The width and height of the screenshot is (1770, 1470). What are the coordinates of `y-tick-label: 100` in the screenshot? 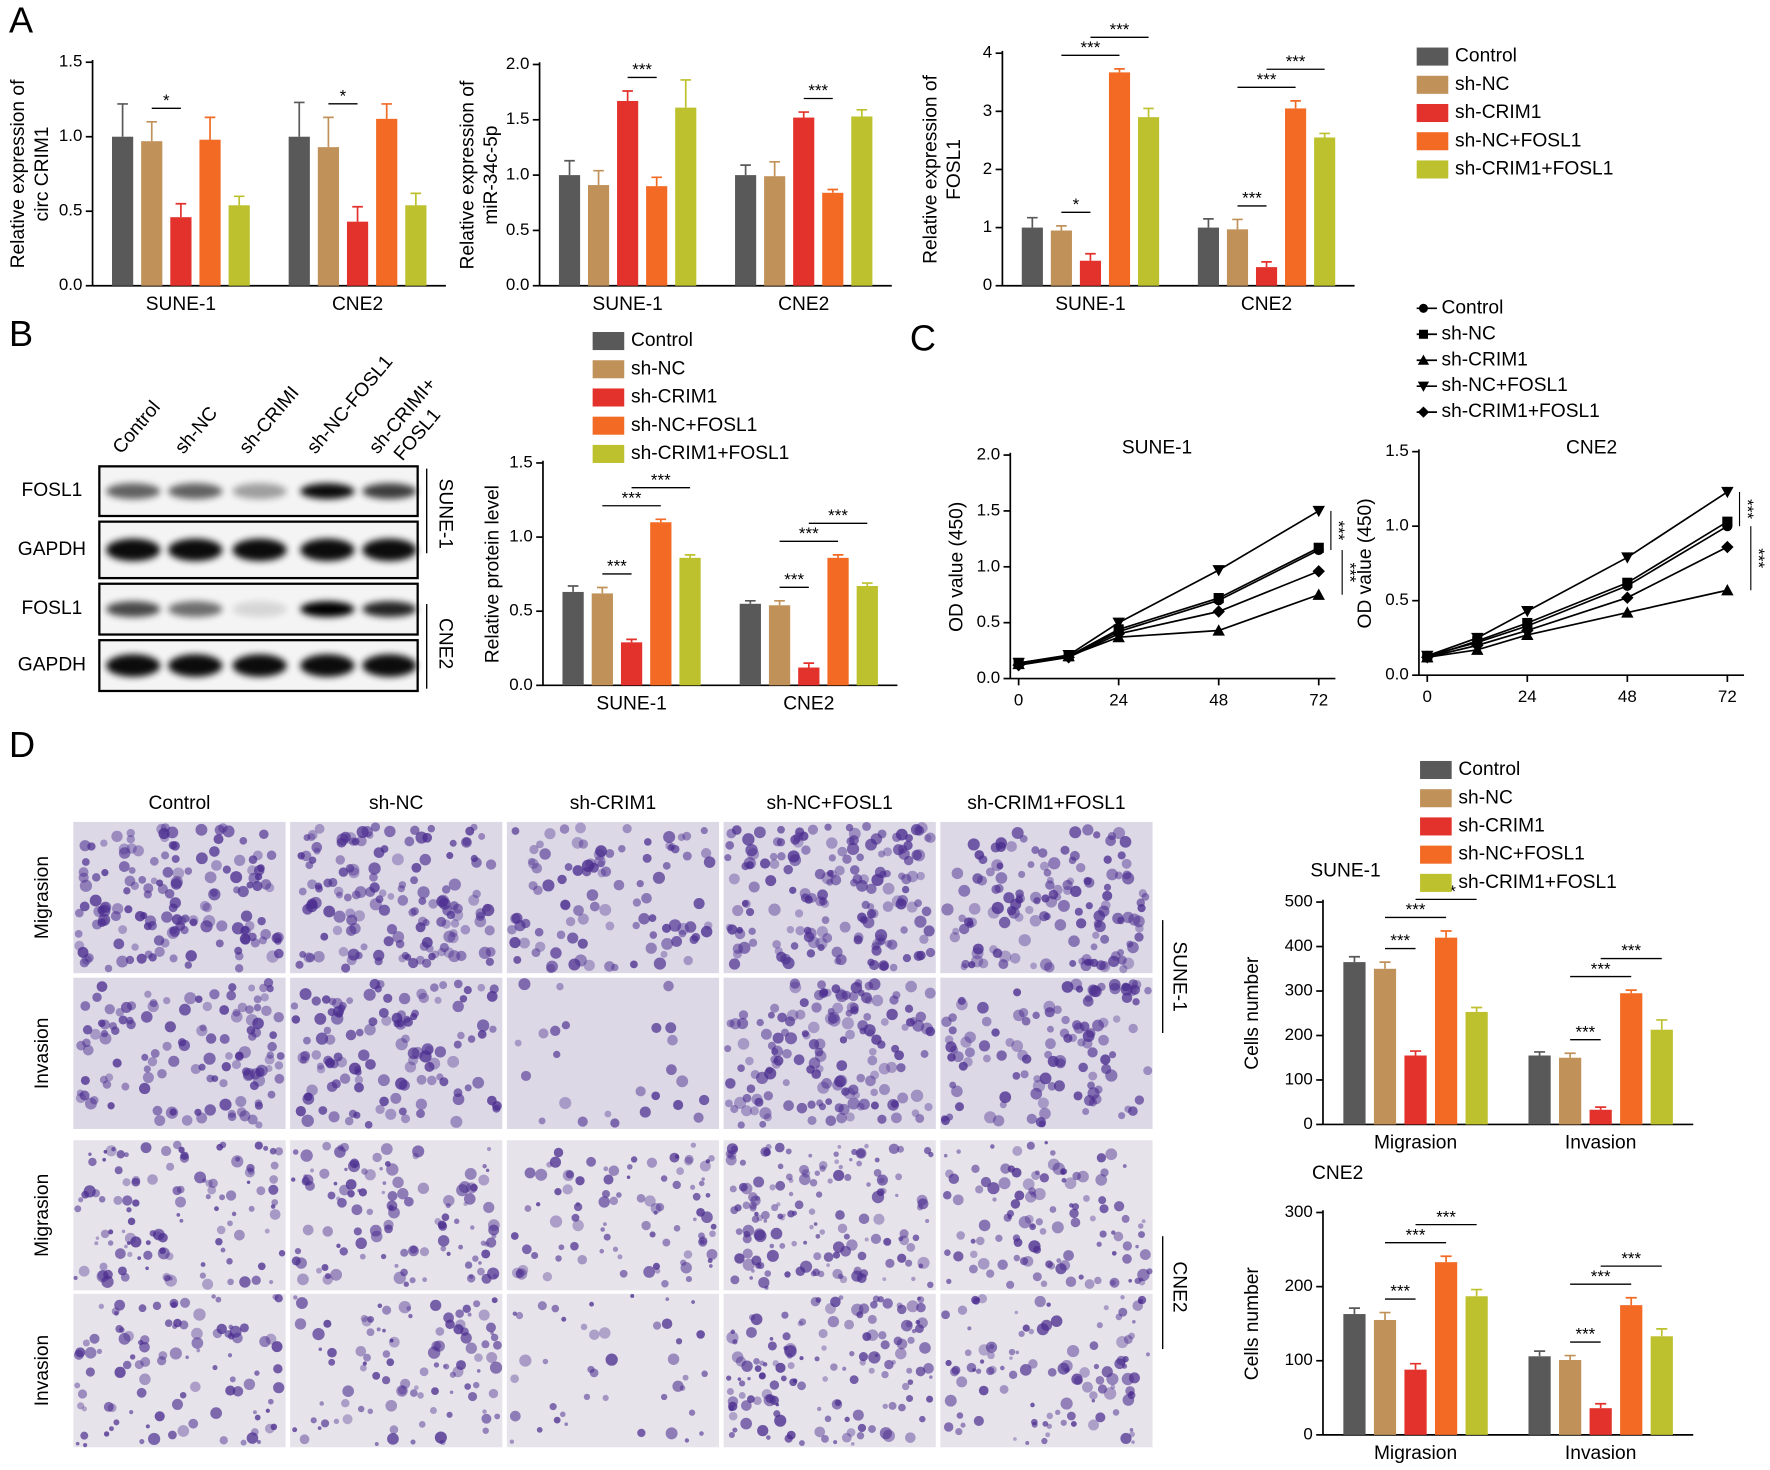 It's located at (1299, 1359).